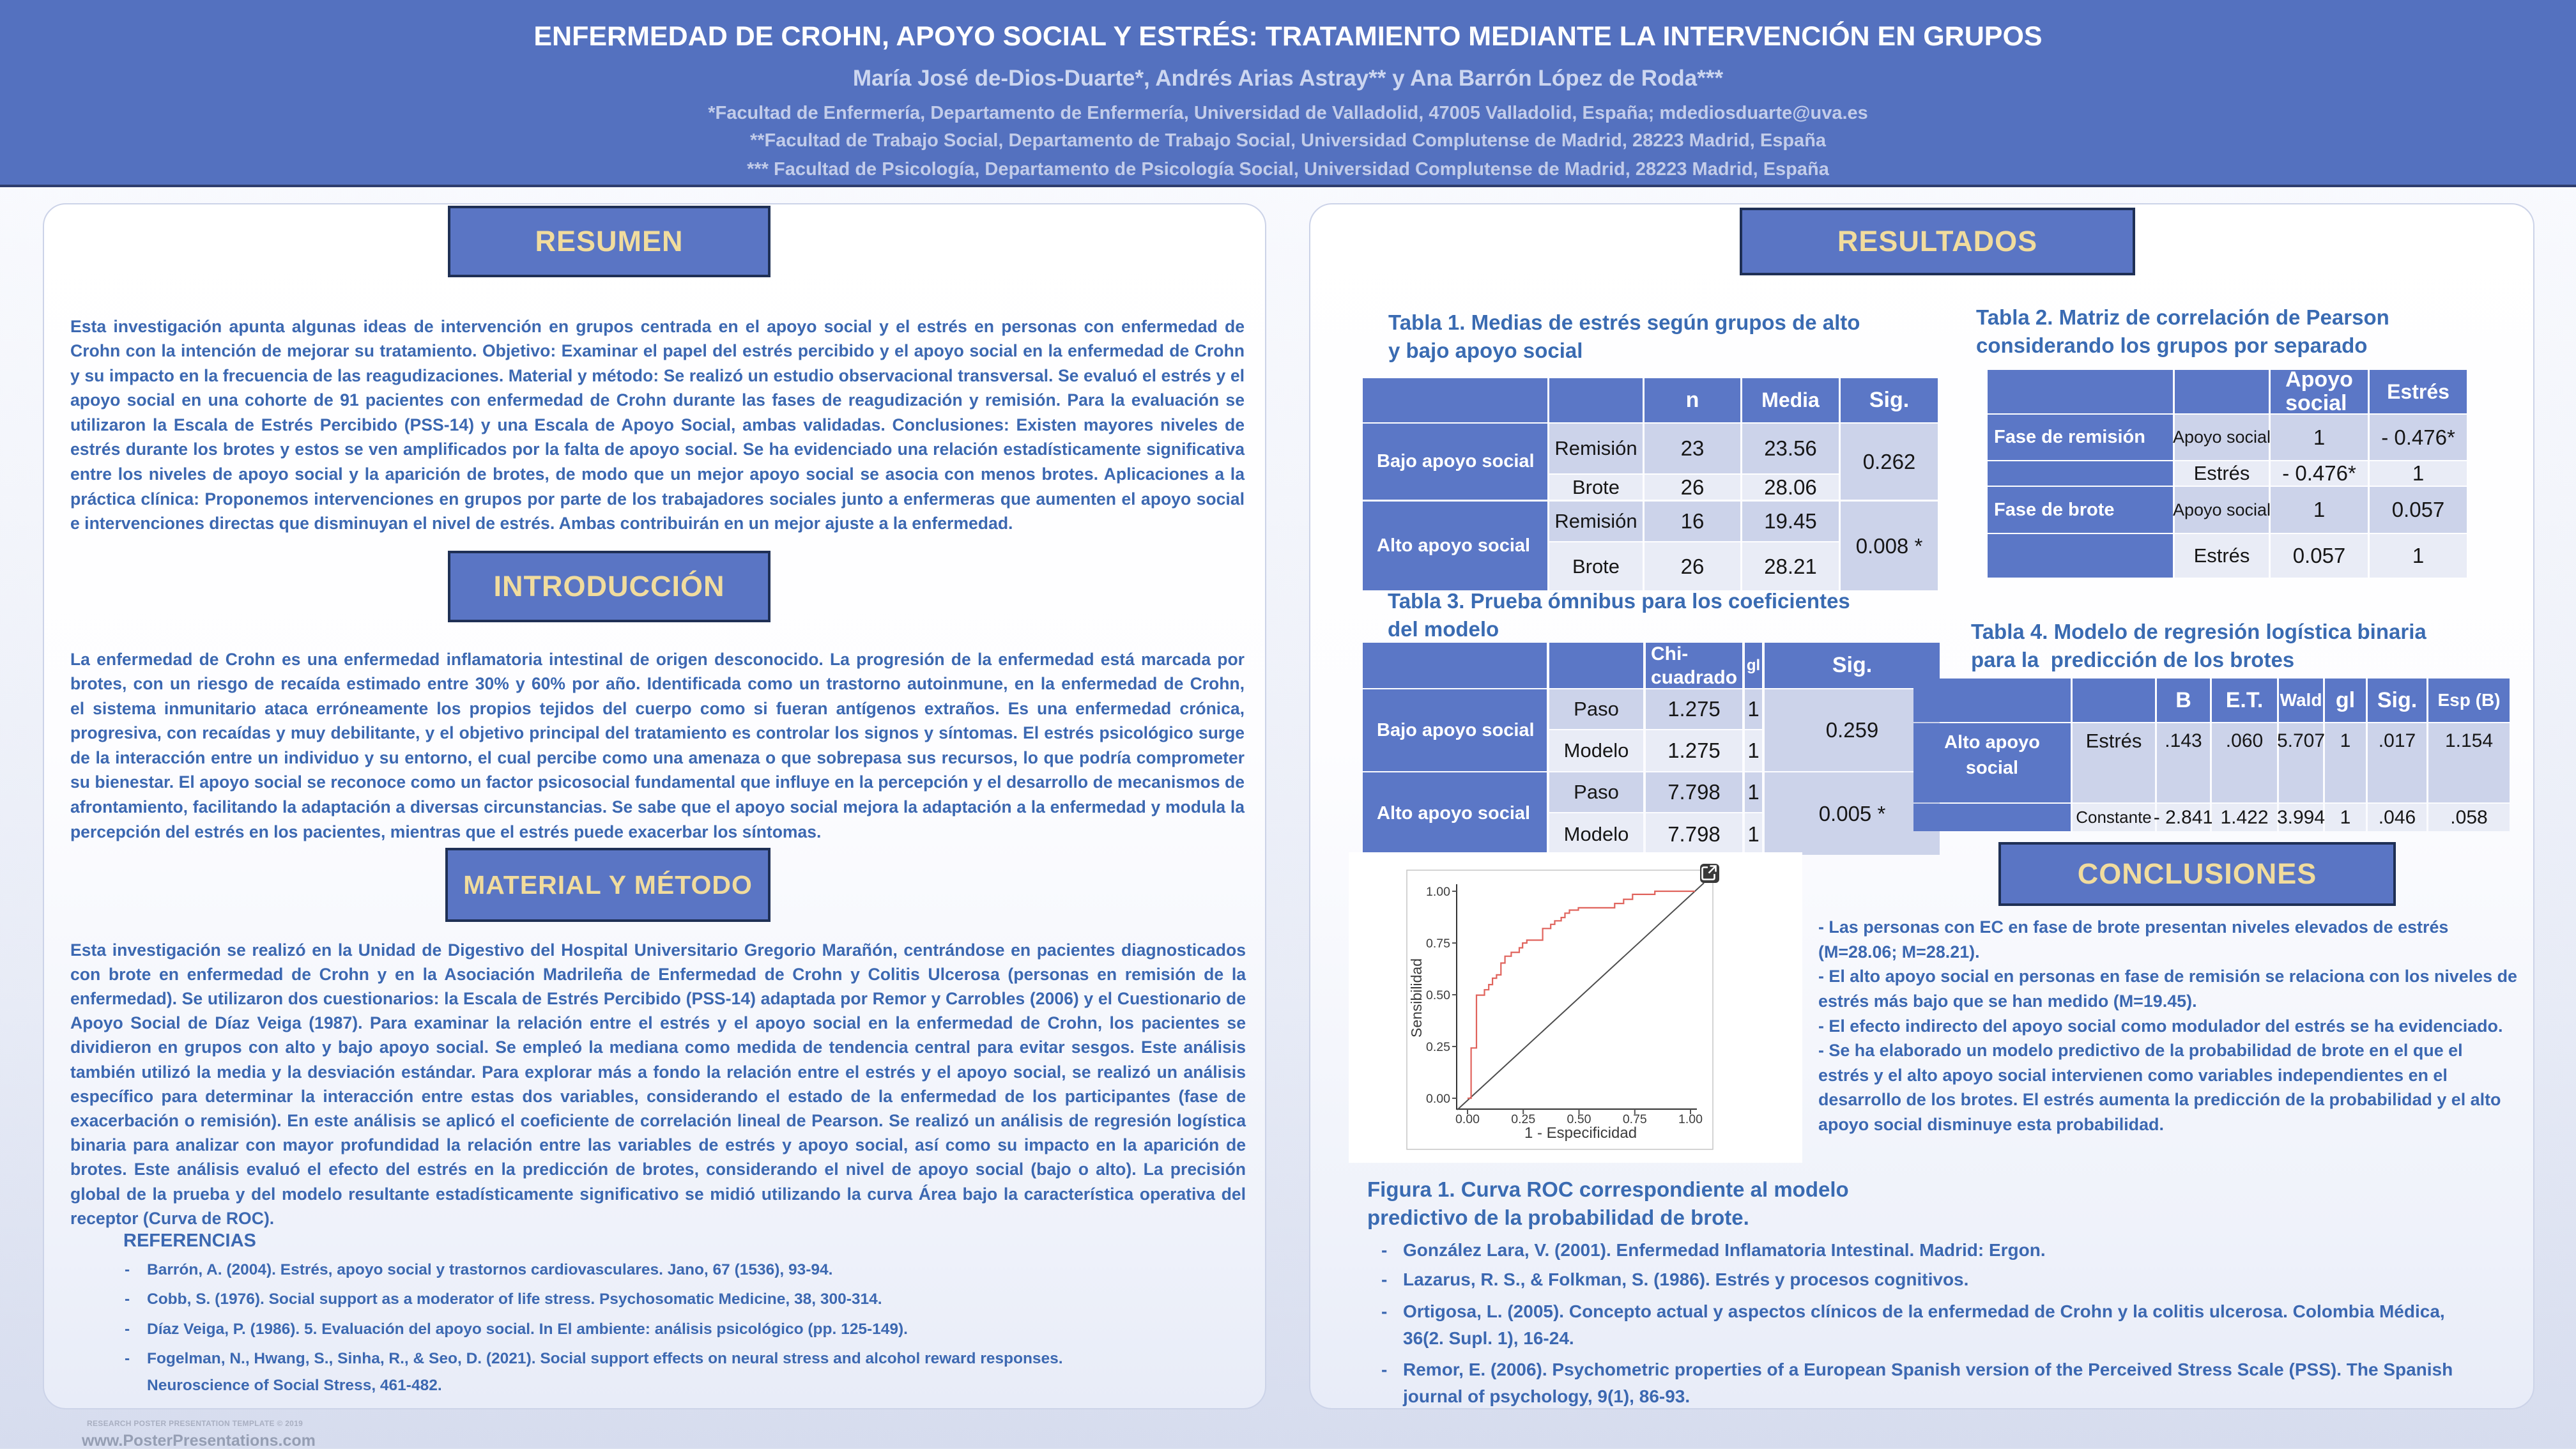 The width and height of the screenshot is (2576, 1449). What do you see at coordinates (1416, 998) in the screenshot?
I see `svg-text: Sensibilidad` at bounding box center [1416, 998].